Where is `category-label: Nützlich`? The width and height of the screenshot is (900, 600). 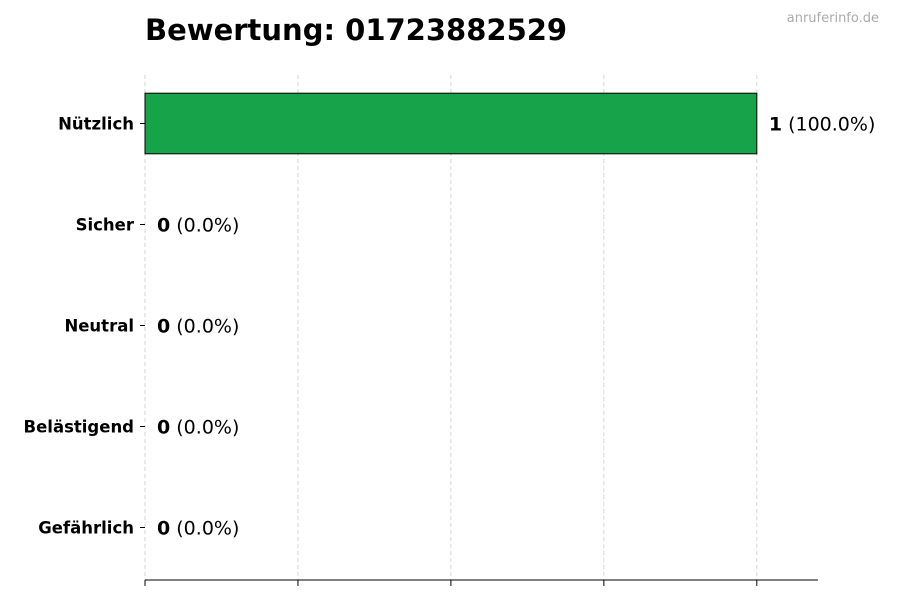 category-label: Nützlich is located at coordinates (96, 124).